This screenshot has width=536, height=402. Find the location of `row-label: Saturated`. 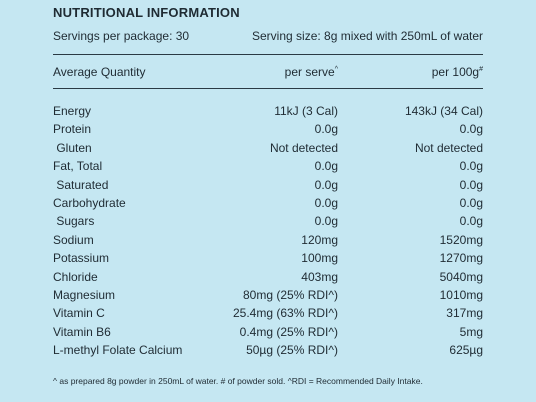

row-label: Saturated is located at coordinates (81, 184).